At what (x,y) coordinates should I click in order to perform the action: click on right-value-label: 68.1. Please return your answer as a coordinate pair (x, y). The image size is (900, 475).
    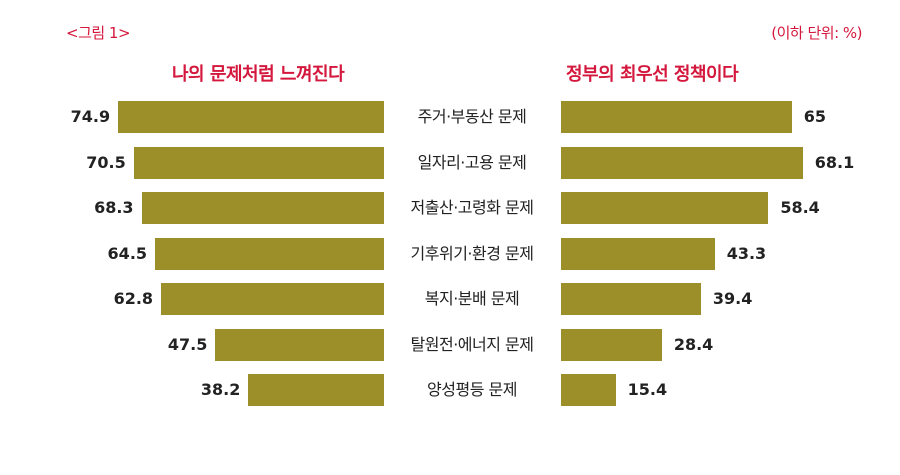
    Looking at the image, I should click on (834, 162).